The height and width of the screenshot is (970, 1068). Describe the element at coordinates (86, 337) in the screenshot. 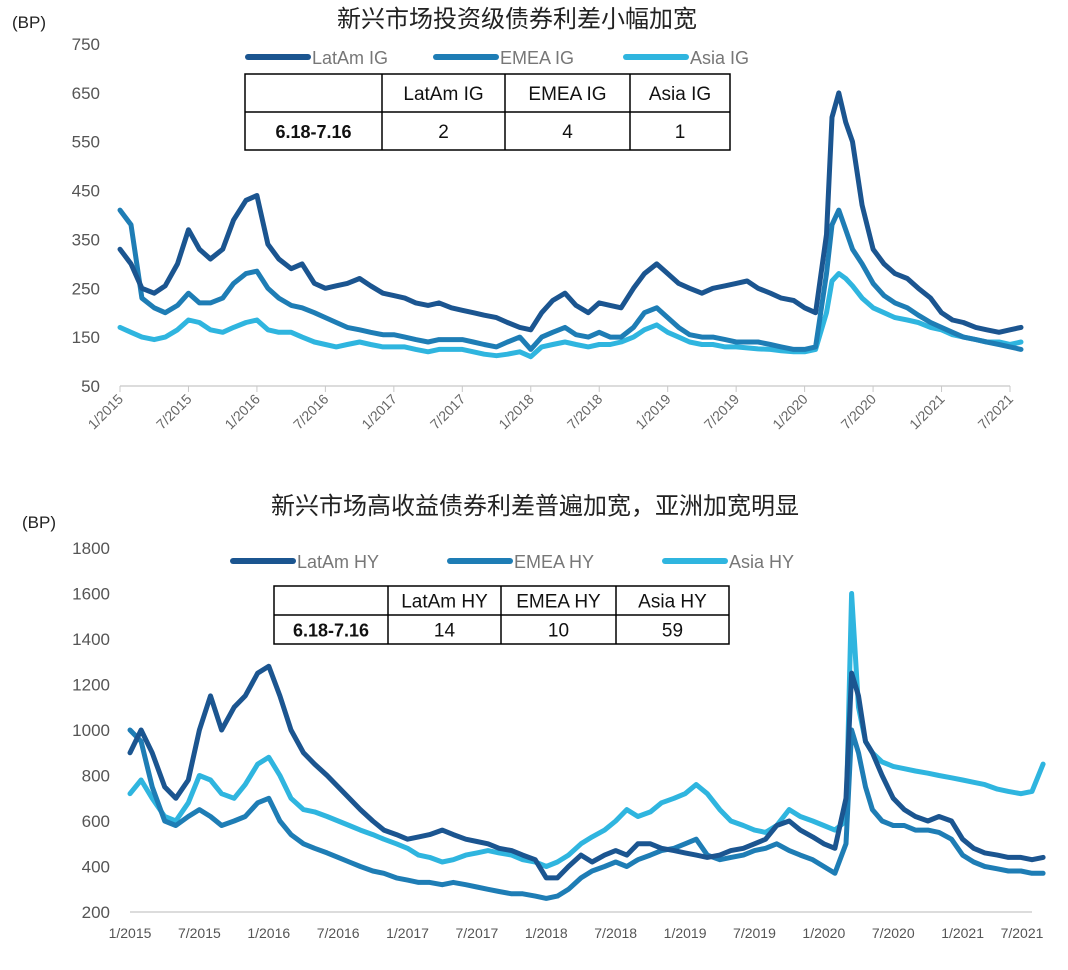

I see `y-tick-label: 150` at that location.